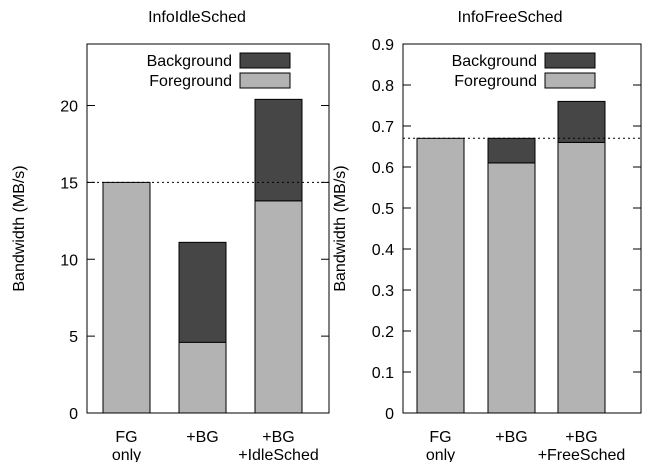 Image resolution: width=646 pixels, height=462 pixels. Describe the element at coordinates (69, 260) in the screenshot. I see `panel-1-y-tick-label: 10` at that location.